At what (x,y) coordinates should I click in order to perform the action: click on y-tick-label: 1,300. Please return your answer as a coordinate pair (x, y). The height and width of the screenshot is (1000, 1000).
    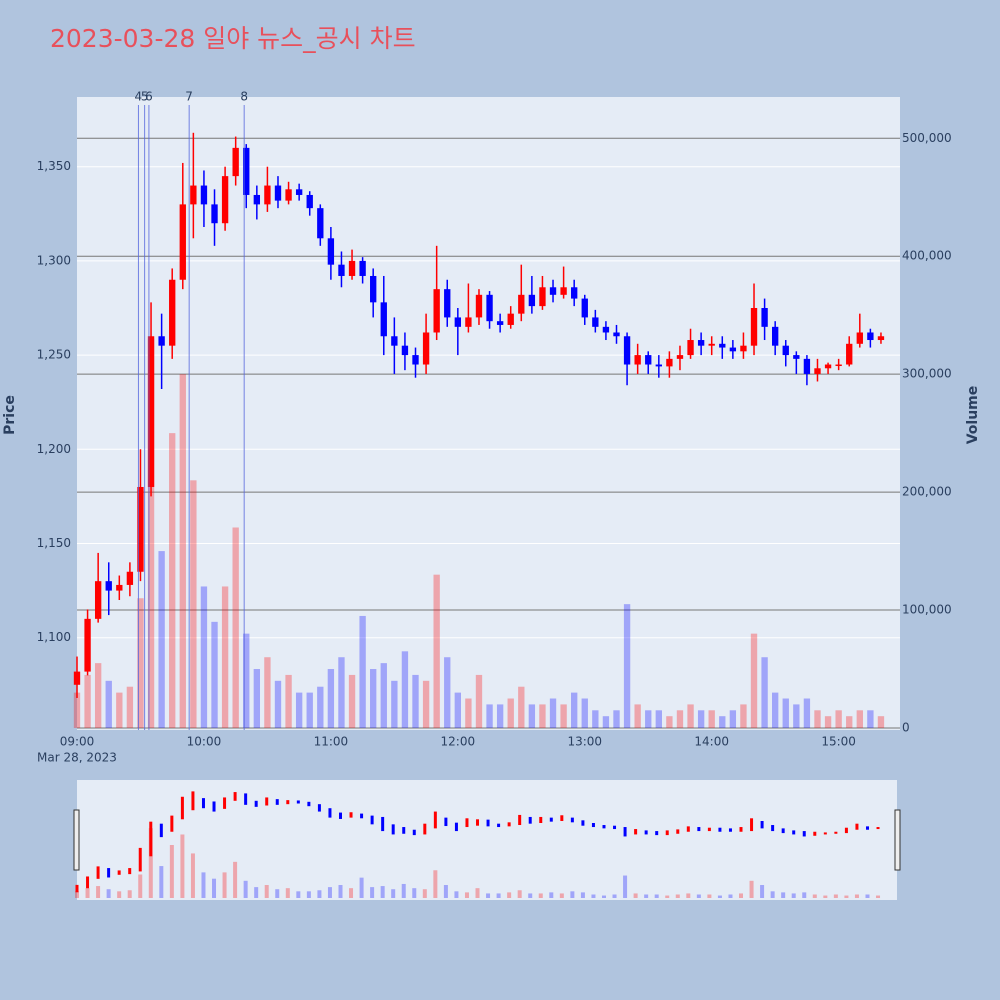
    Looking at the image, I should click on (54, 260).